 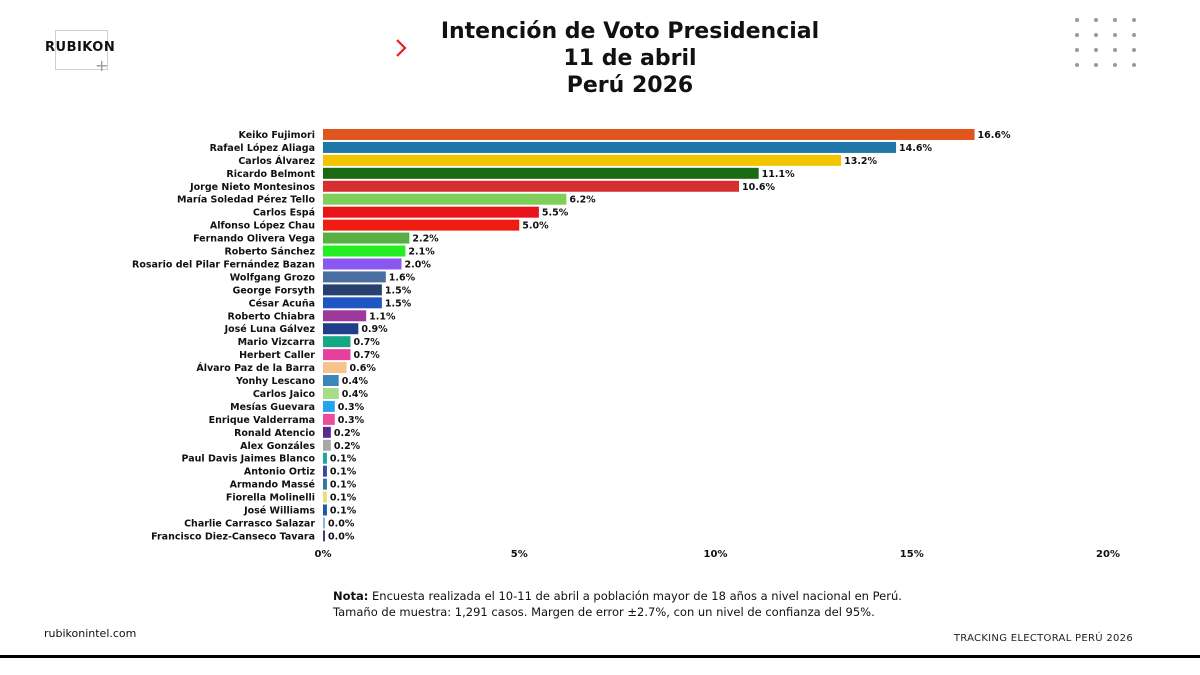 I want to click on category-label: Armando Massé, so click(x=272, y=485).